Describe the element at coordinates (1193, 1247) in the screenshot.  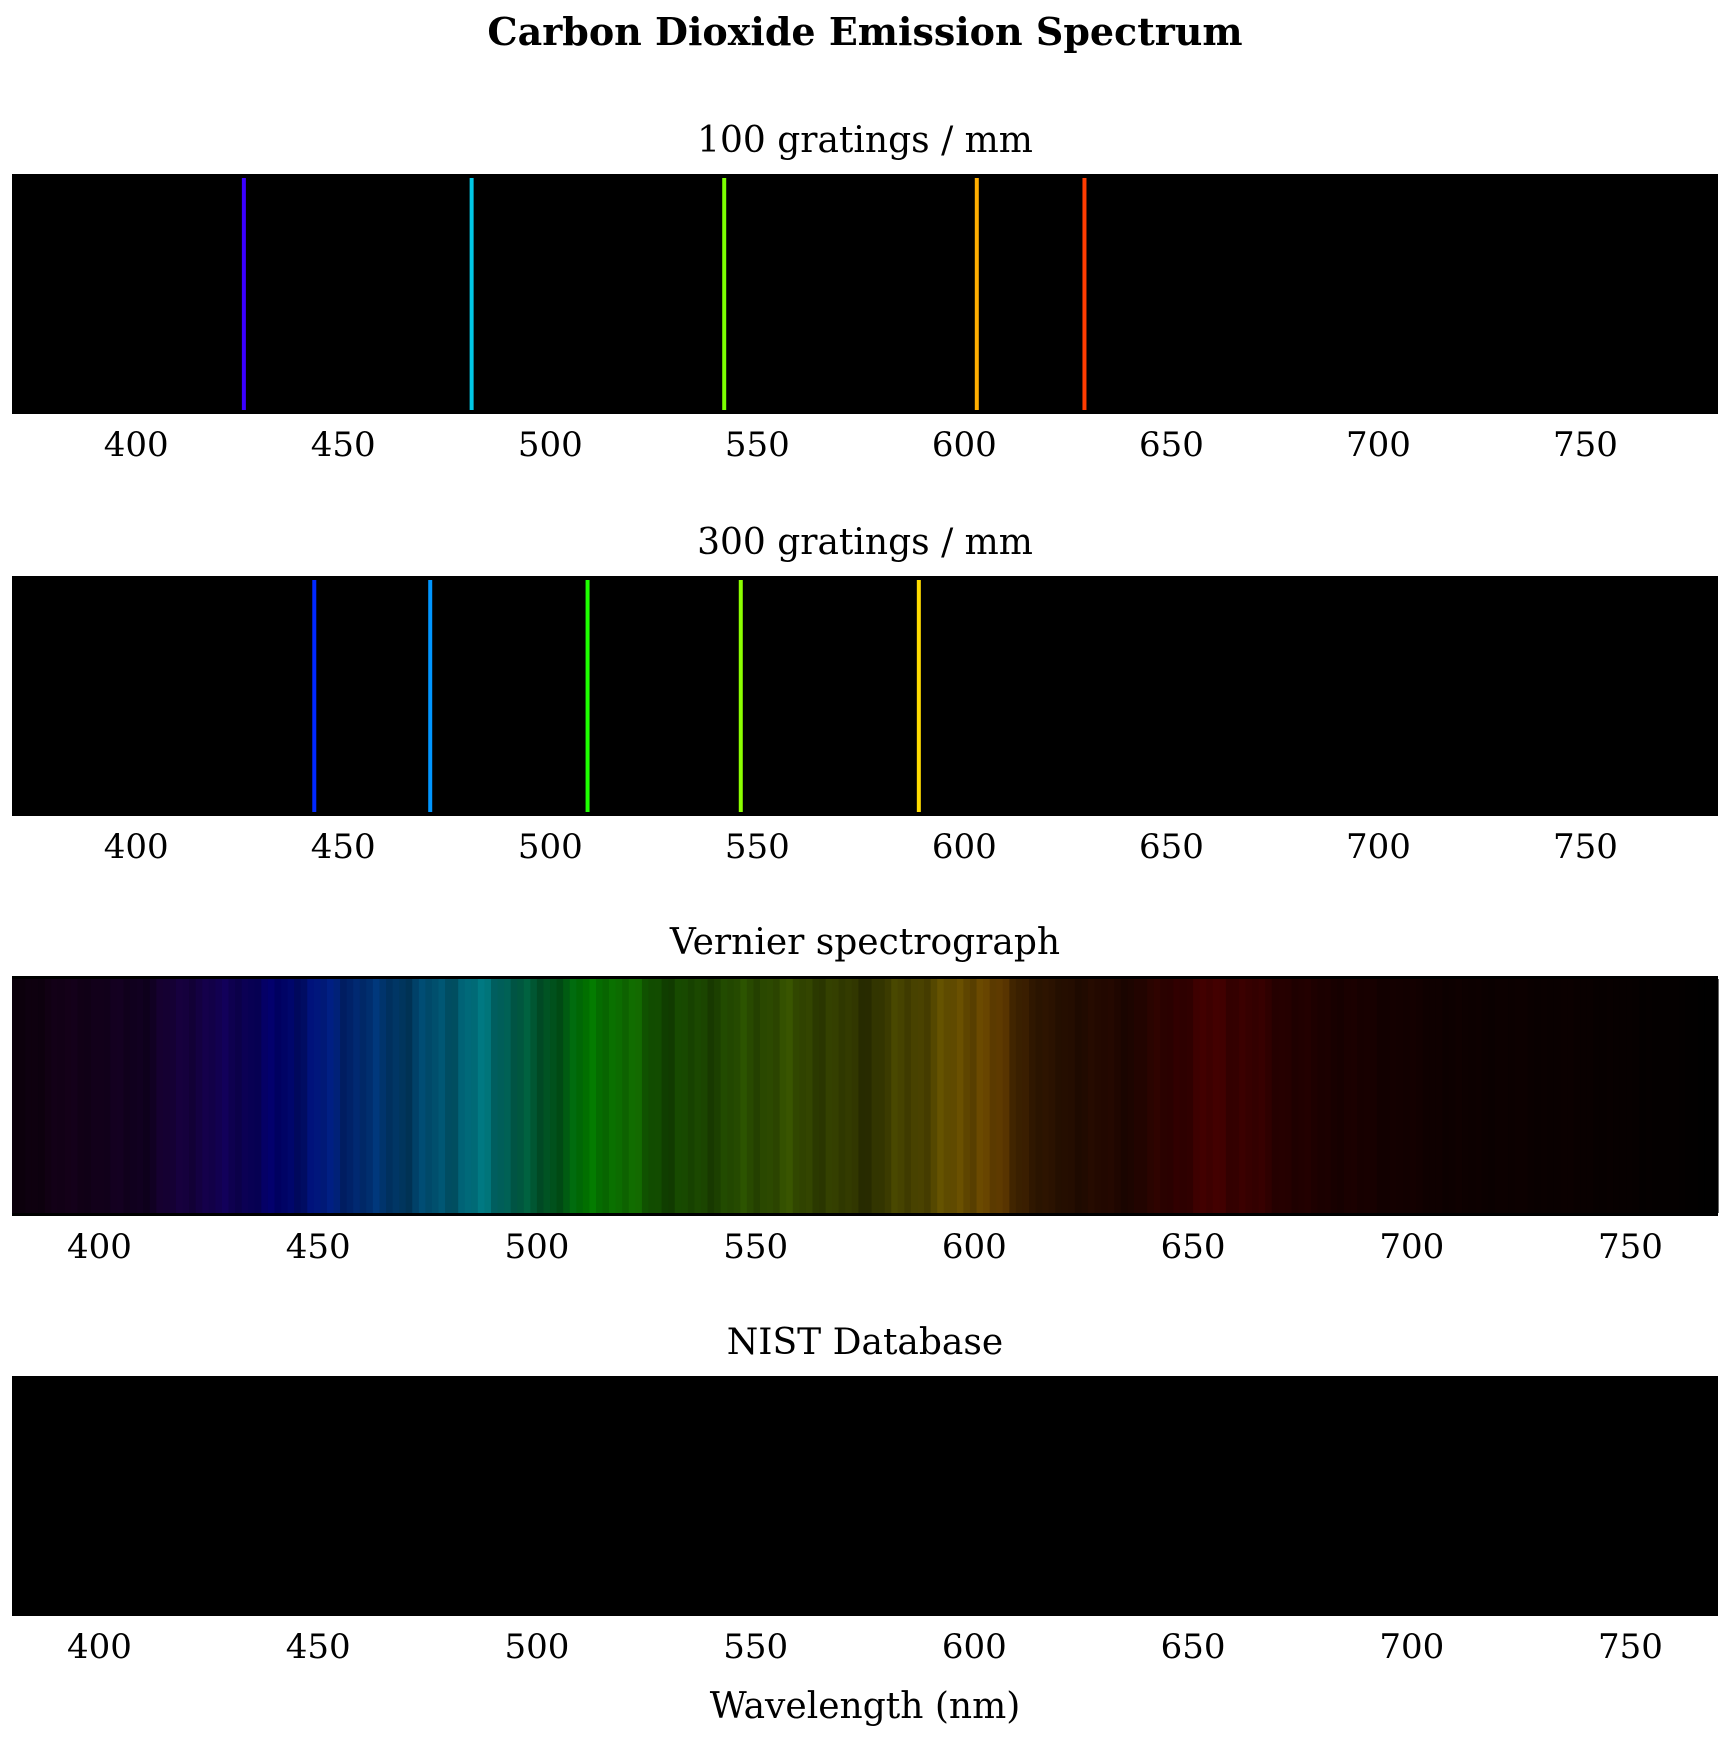
I see `x-tick-label: 650` at that location.